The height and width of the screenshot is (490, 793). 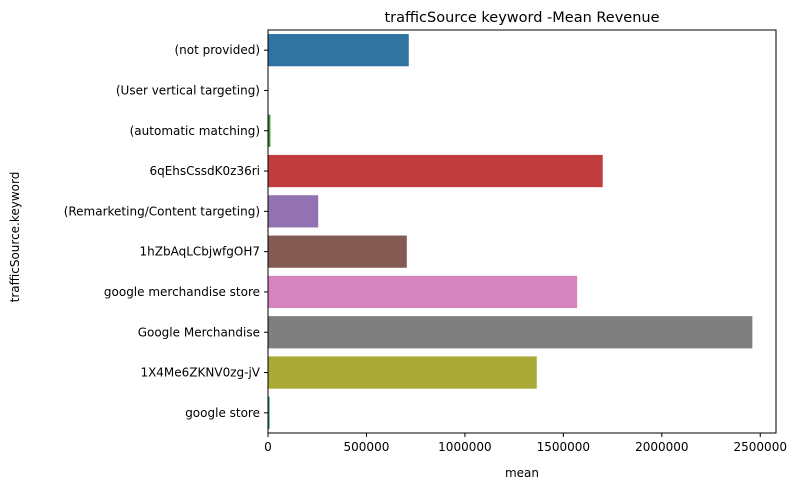 I want to click on x-axis-label: mean, so click(x=522, y=473).